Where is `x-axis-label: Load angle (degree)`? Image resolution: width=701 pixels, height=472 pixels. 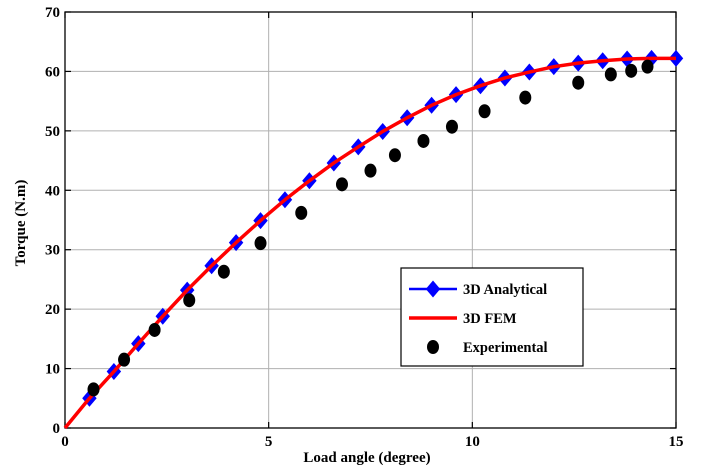 x-axis-label: Load angle (degree) is located at coordinates (366, 458).